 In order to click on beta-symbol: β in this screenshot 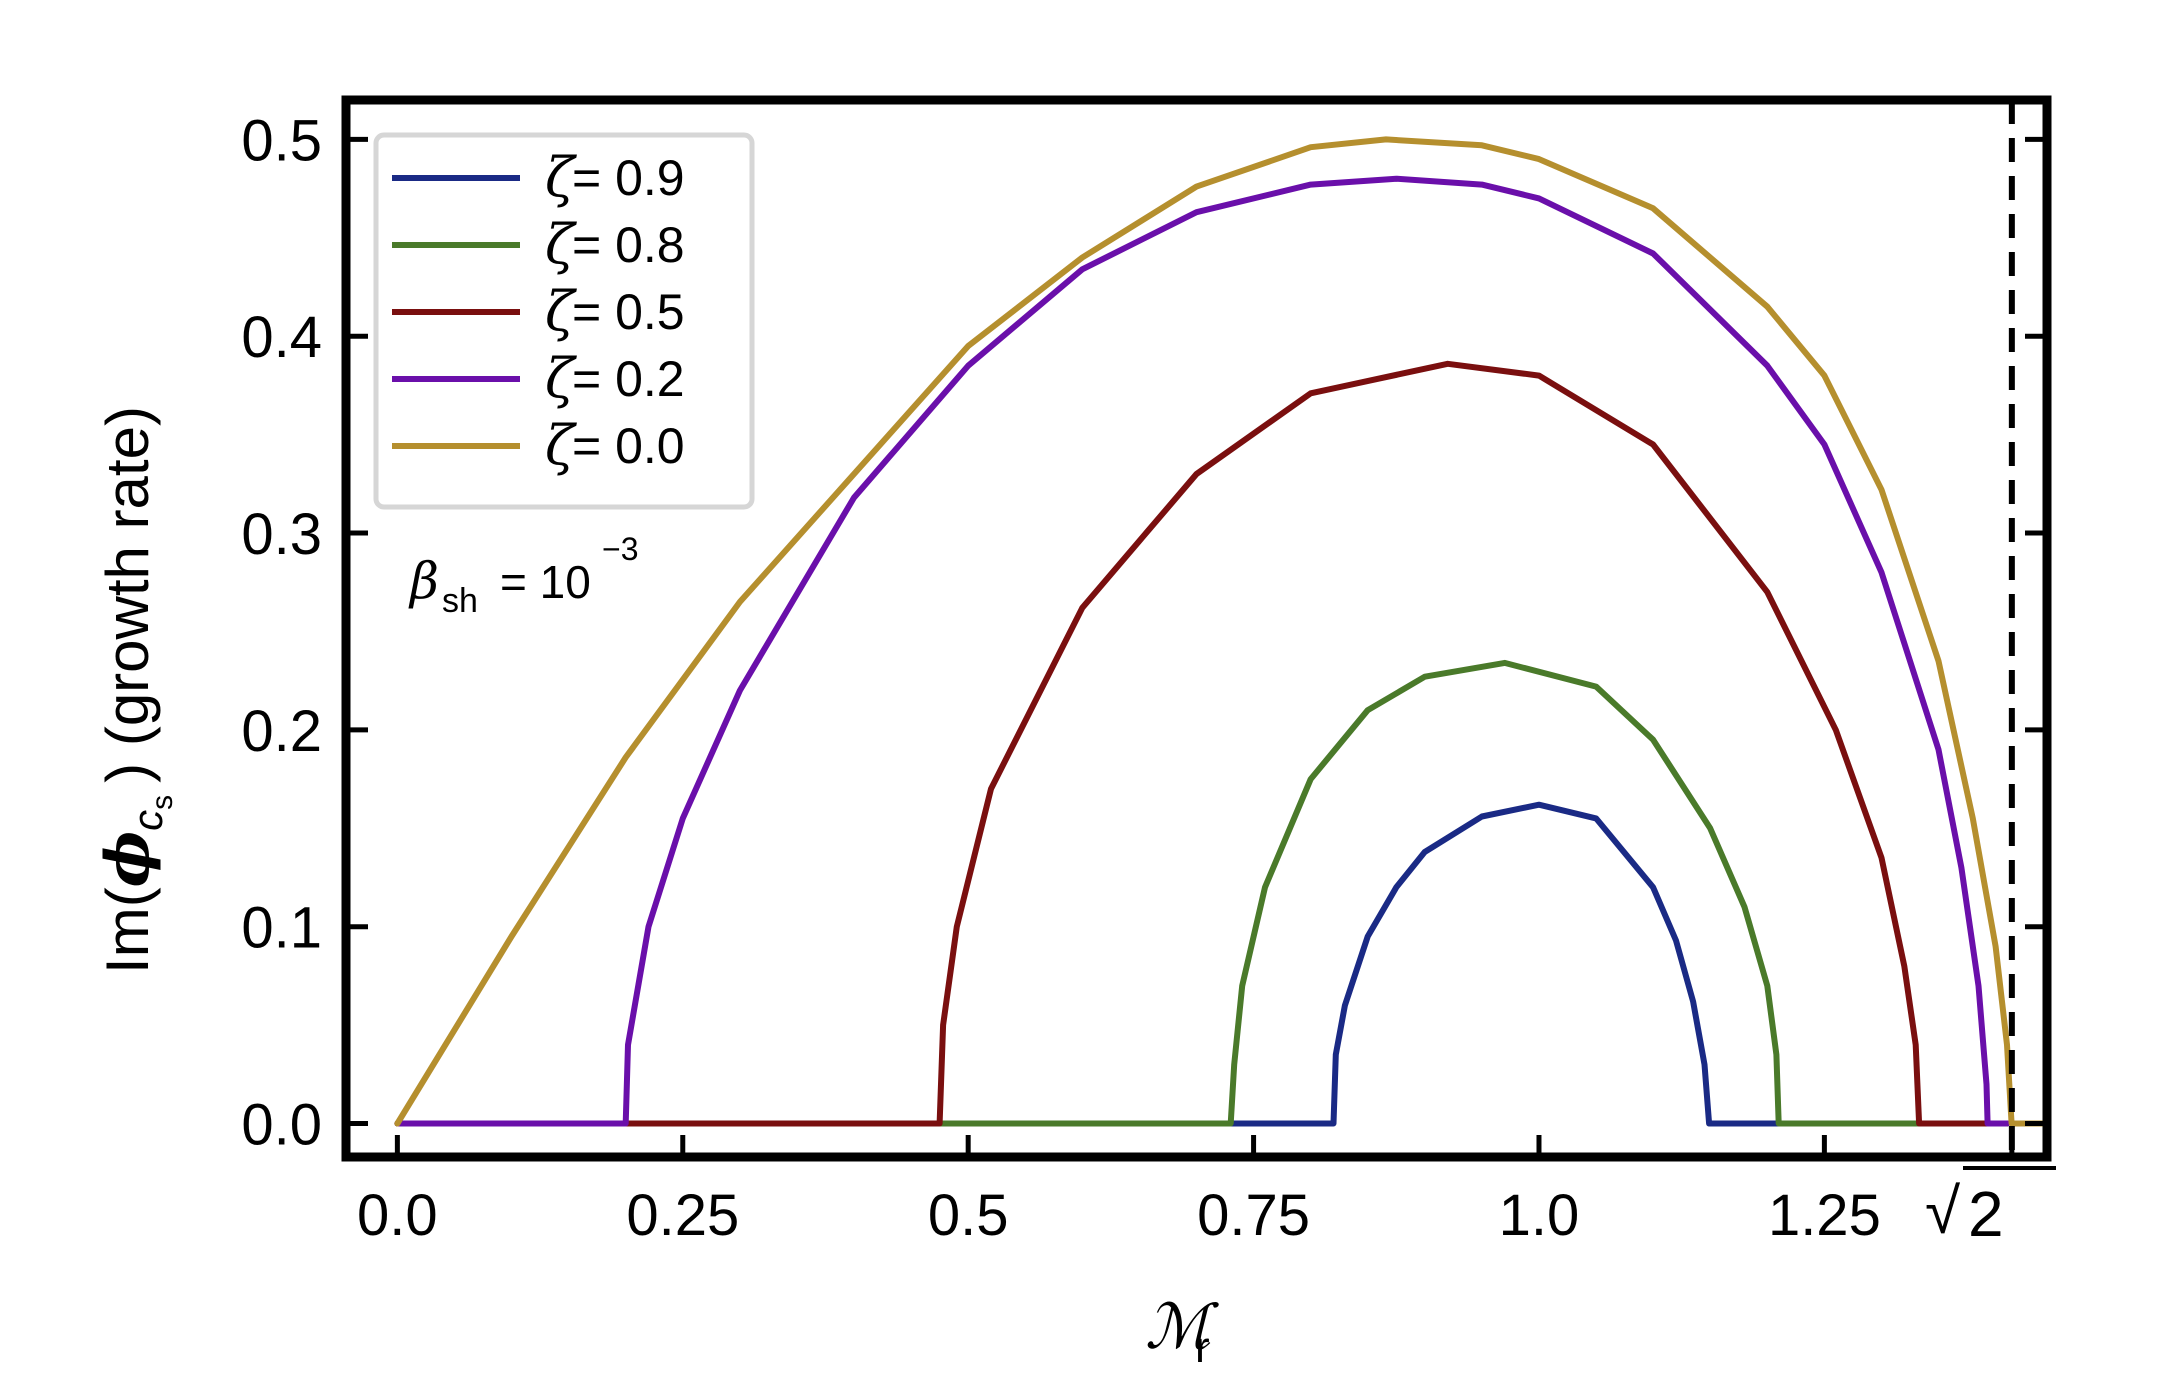, I will do `click(423, 581)`.